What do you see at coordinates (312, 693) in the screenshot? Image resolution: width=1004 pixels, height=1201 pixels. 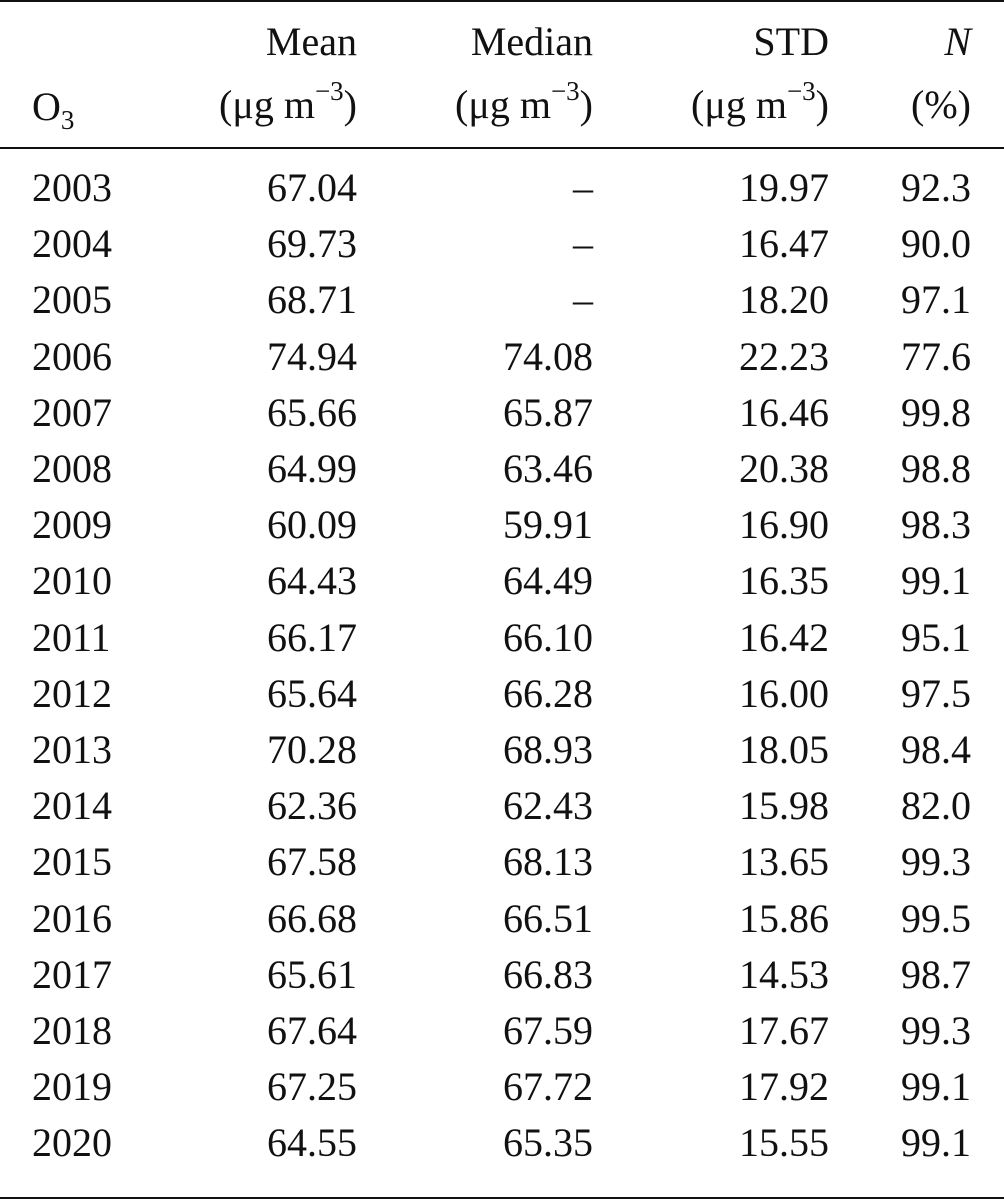 I see `value-cell: 65.64` at bounding box center [312, 693].